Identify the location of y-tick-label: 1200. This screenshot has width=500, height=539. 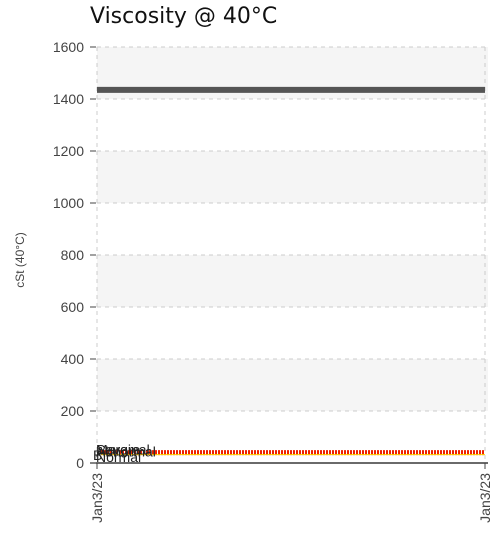
(68, 151).